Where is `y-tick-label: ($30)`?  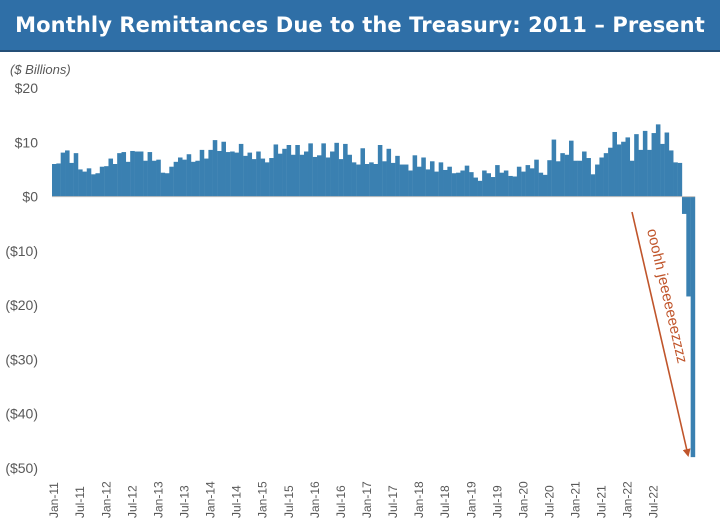 y-tick-label: ($30) is located at coordinates (21, 359).